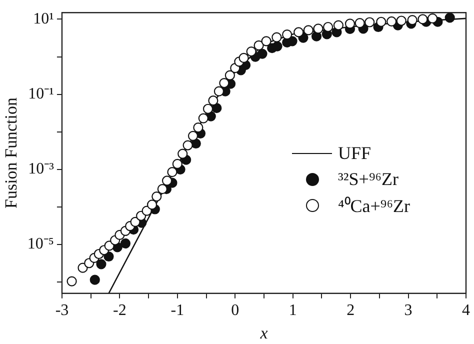 Image resolution: width=474 pixels, height=344 pixels. I want to click on x-tick-label: 3, so click(408, 311).